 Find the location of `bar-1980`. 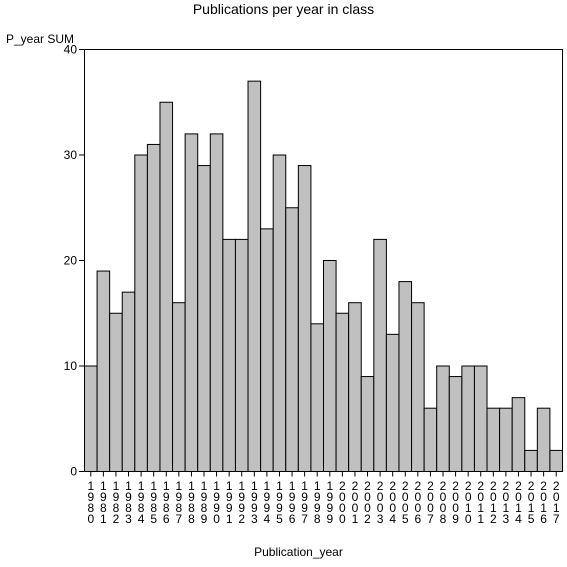

bar-1980 is located at coordinates (91, 418).